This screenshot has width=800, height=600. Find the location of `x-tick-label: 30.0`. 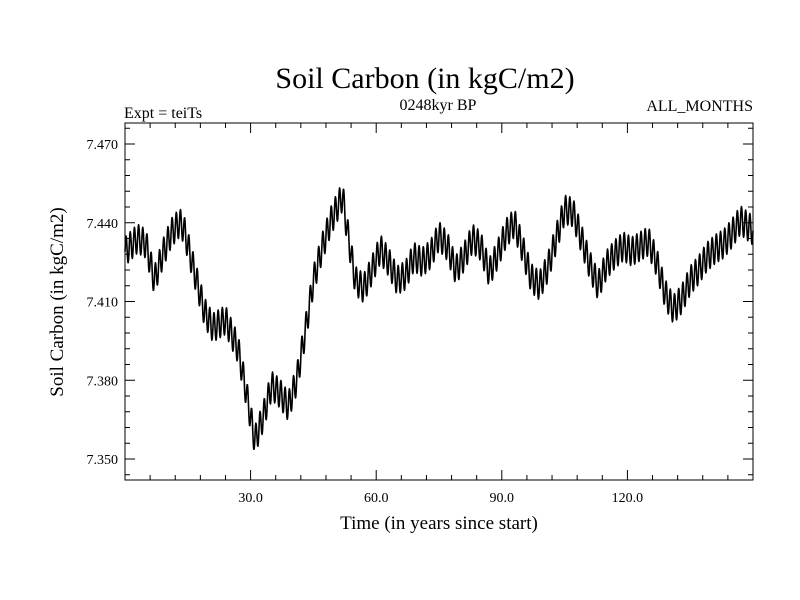

x-tick-label: 30.0 is located at coordinates (250, 498).